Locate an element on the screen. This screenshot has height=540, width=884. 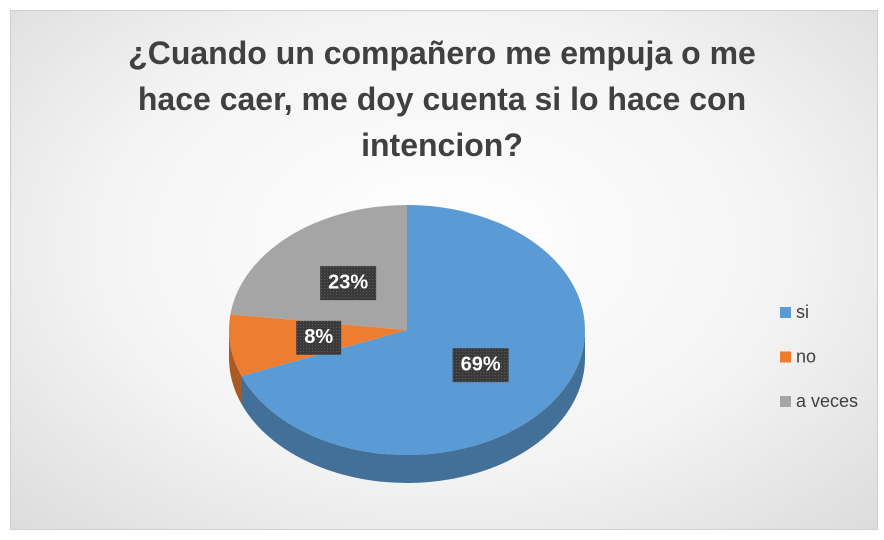
value-label: 8% is located at coordinates (318, 337).